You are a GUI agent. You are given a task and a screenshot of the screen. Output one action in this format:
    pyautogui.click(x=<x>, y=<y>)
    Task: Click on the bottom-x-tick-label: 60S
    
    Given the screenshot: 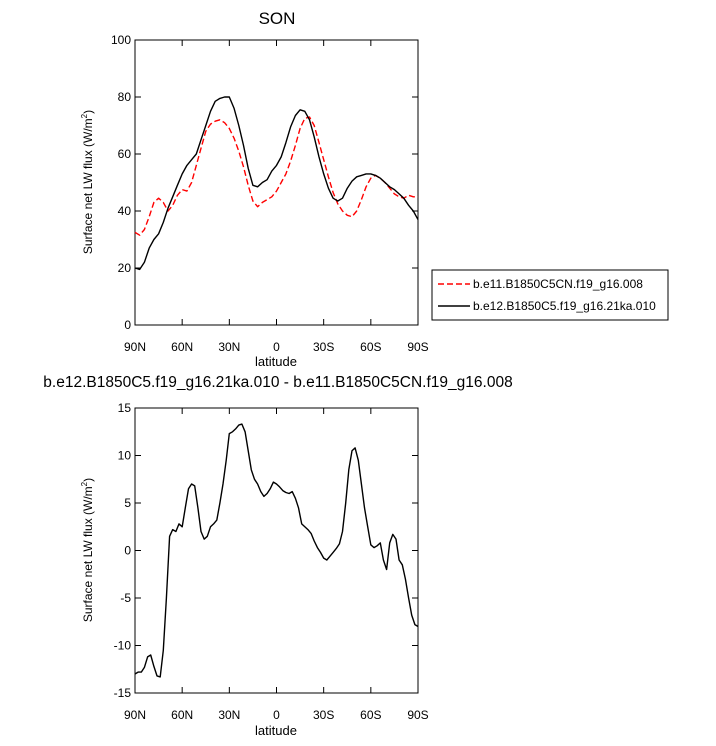 What is the action you would take?
    pyautogui.click(x=370, y=715)
    